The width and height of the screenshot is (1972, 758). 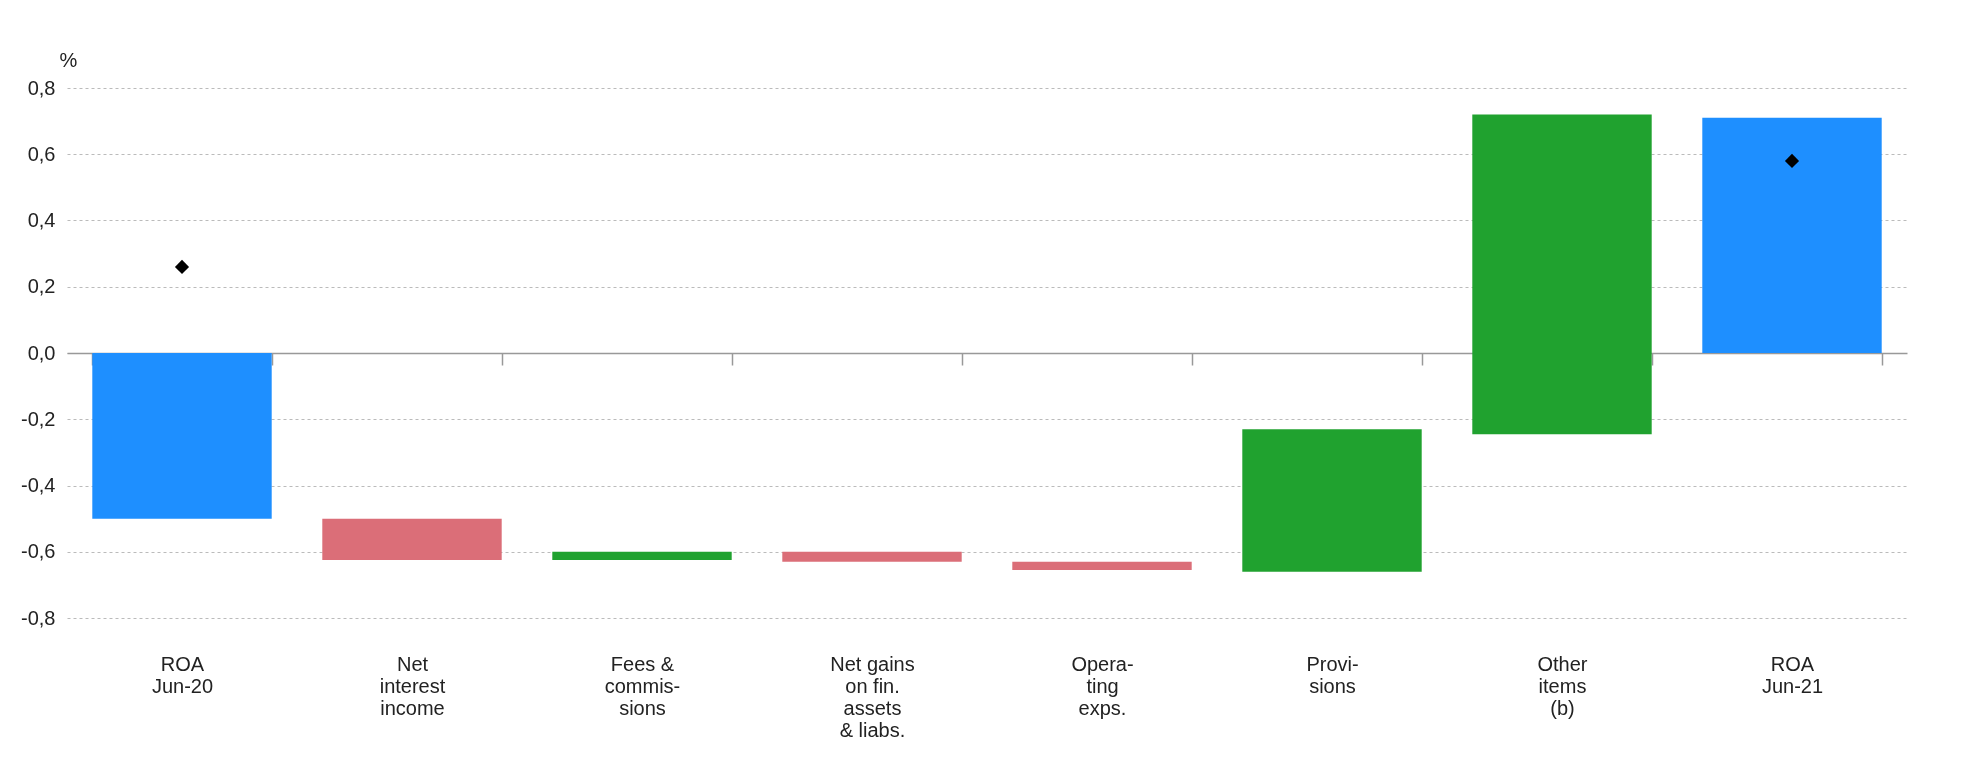 What do you see at coordinates (41, 87) in the screenshot?
I see `y-tick-label: 0,8` at bounding box center [41, 87].